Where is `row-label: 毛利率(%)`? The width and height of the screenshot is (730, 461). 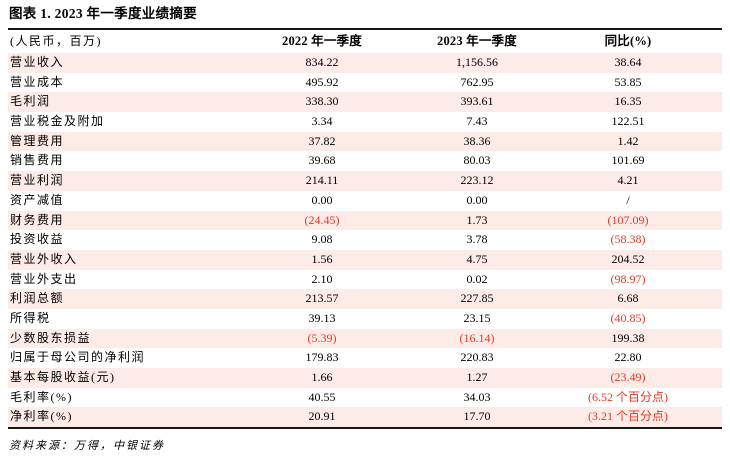 row-label: 毛利率(%) is located at coordinates (41, 396).